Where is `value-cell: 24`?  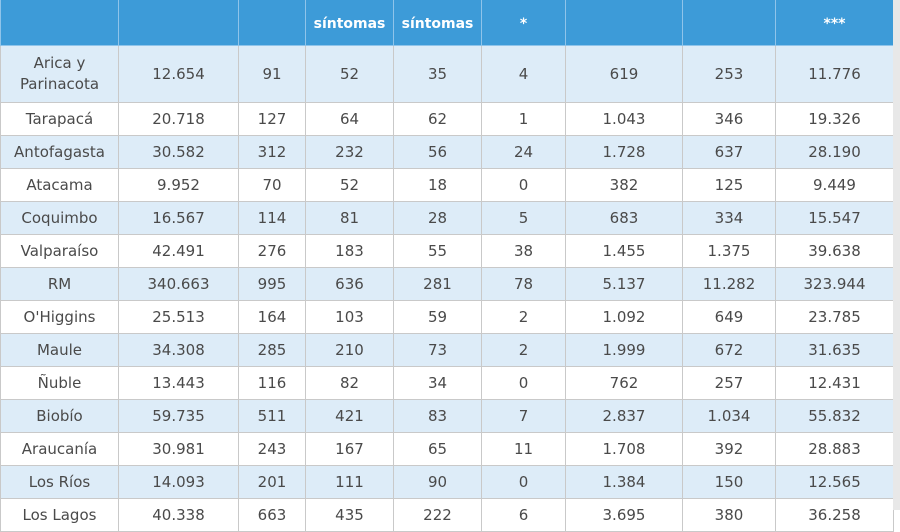 value-cell: 24 is located at coordinates (523, 152).